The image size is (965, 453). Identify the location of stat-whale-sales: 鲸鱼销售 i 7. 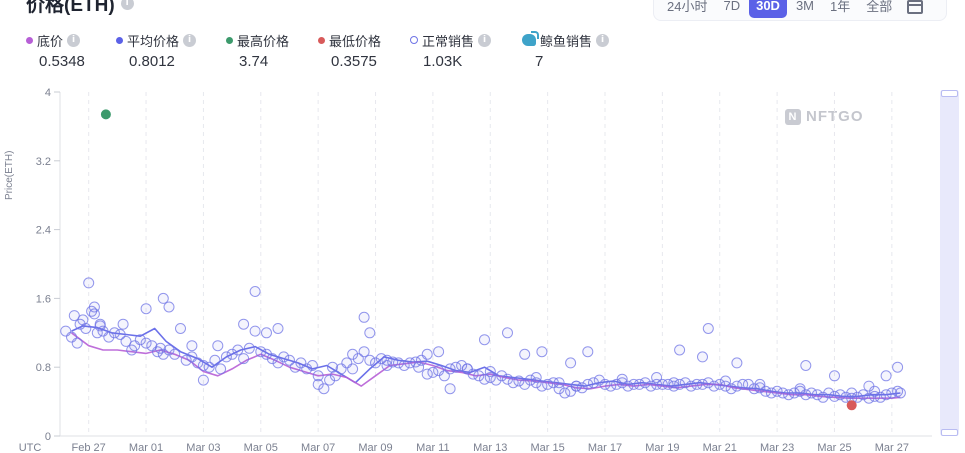
(566, 50).